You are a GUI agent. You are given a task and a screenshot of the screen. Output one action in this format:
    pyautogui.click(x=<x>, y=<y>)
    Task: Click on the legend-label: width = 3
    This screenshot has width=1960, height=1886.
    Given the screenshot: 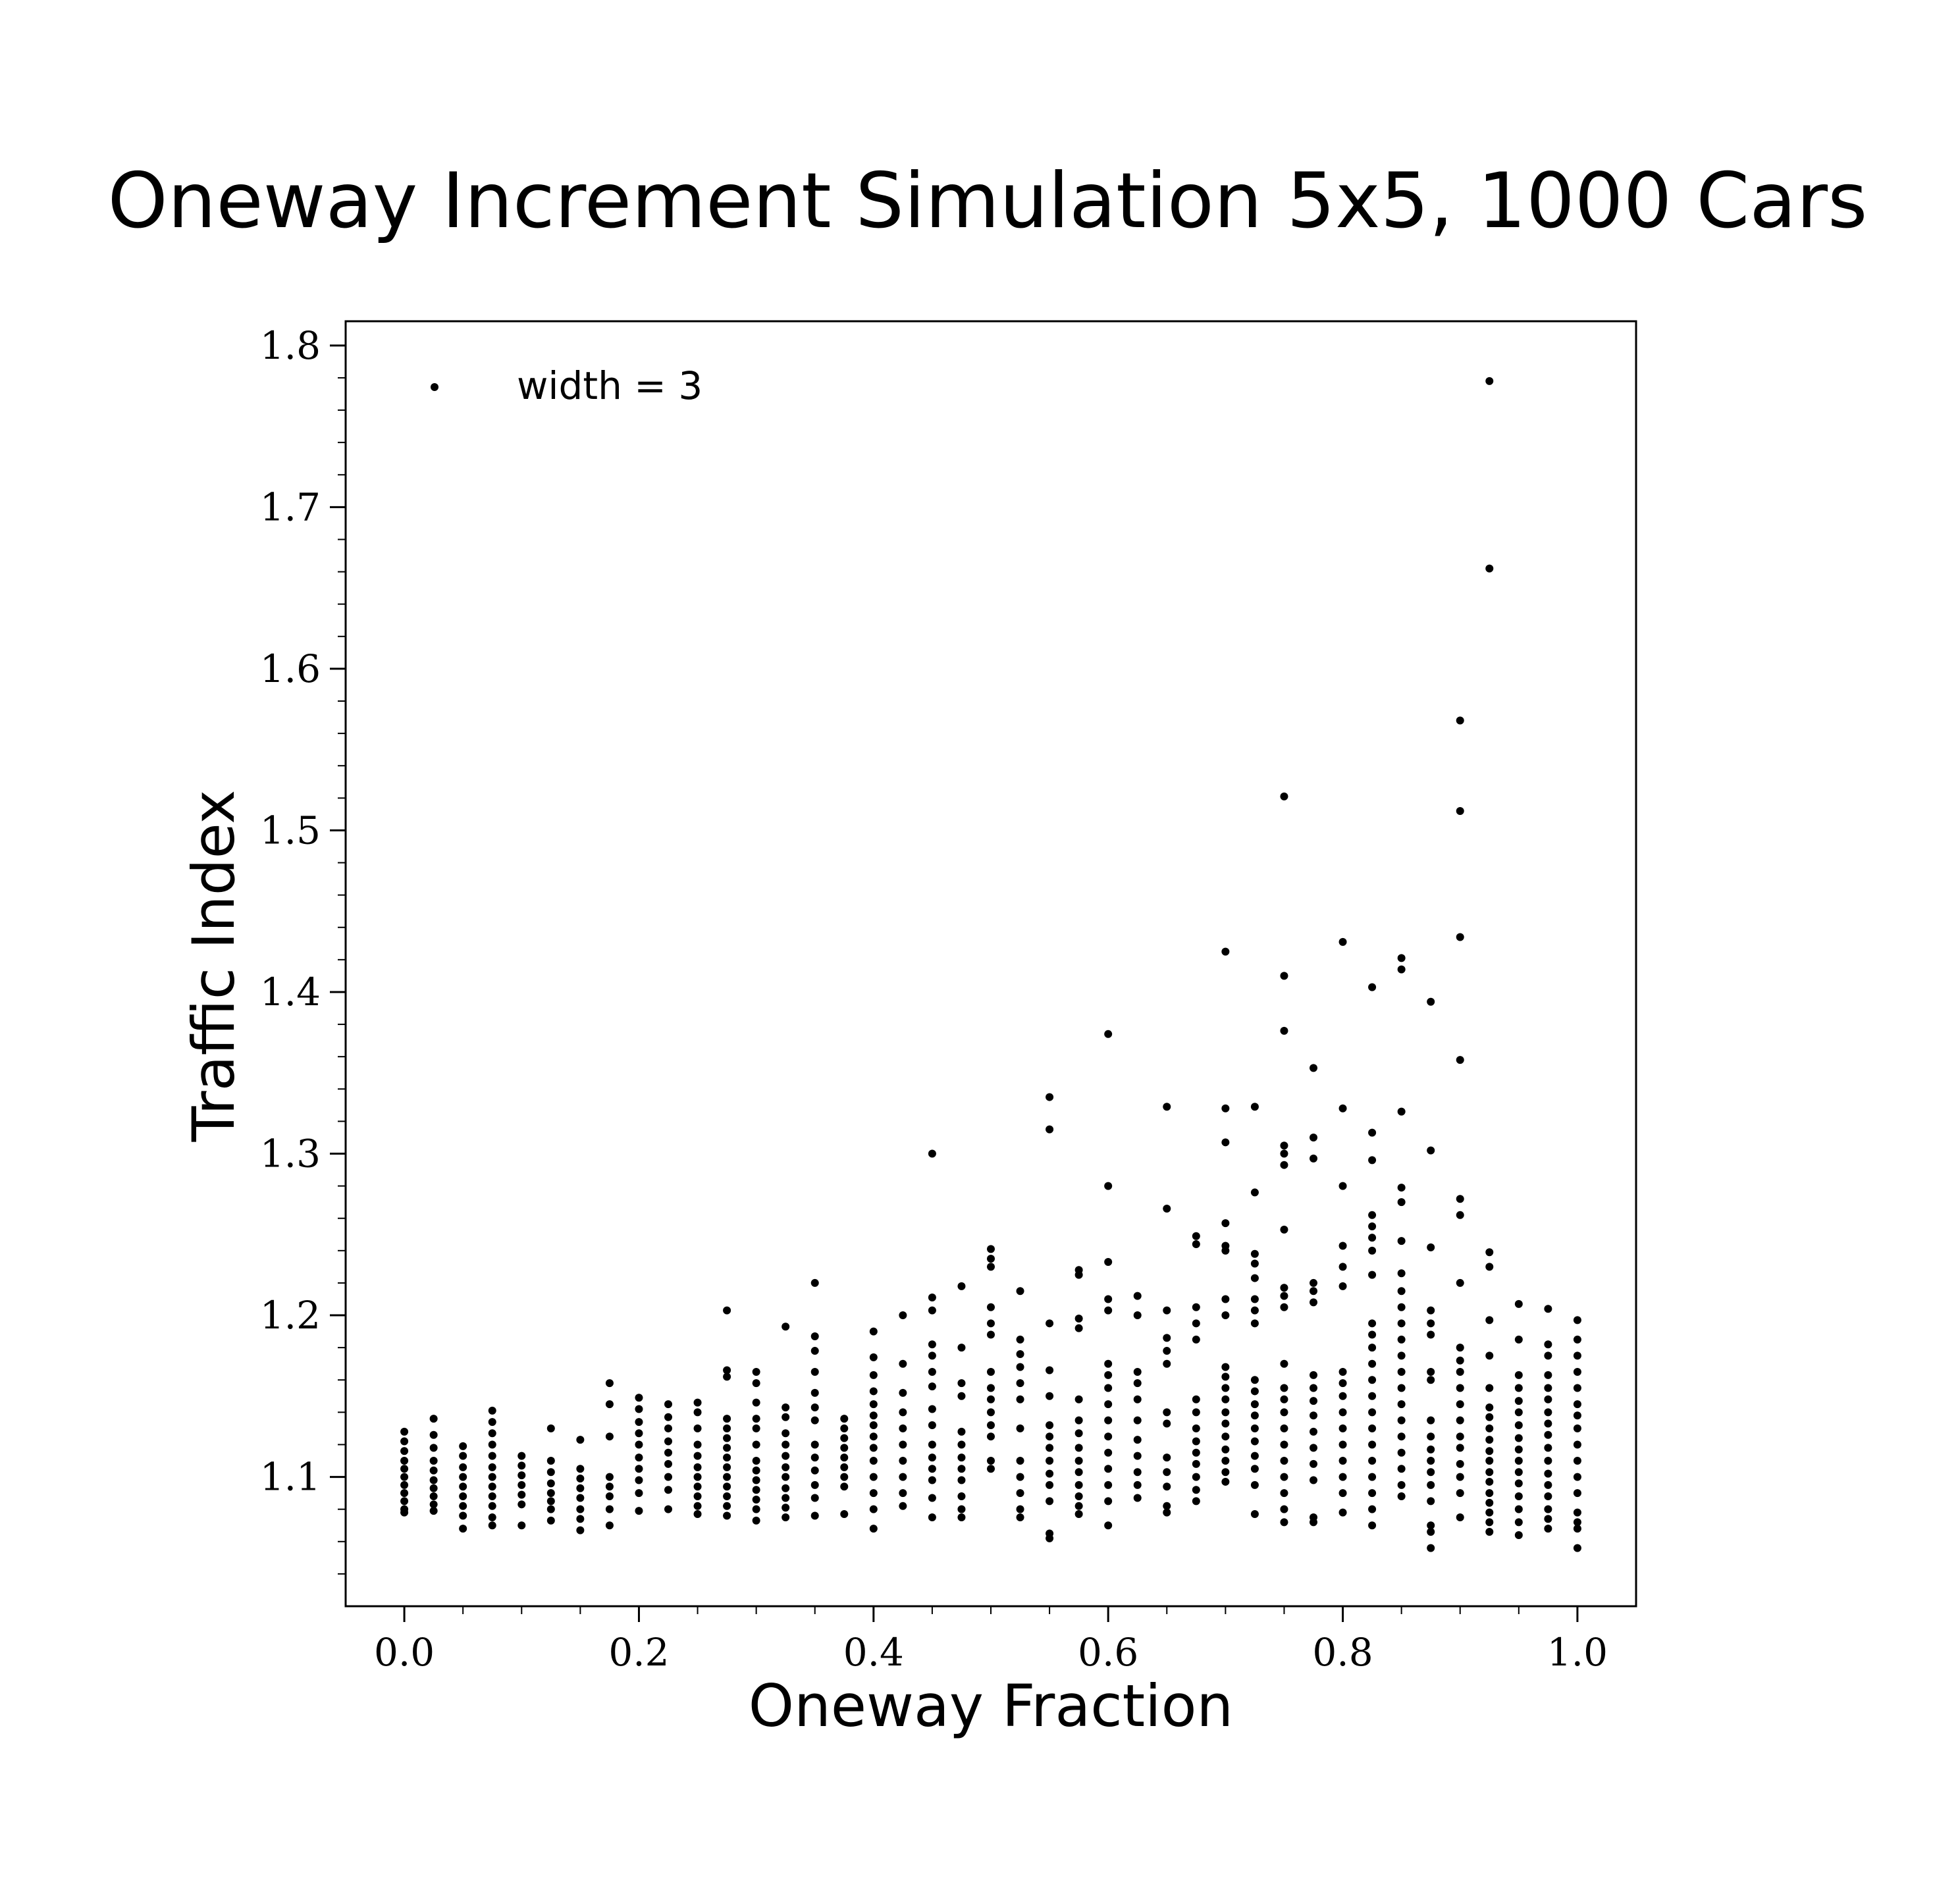 What is the action you would take?
    pyautogui.click(x=609, y=385)
    